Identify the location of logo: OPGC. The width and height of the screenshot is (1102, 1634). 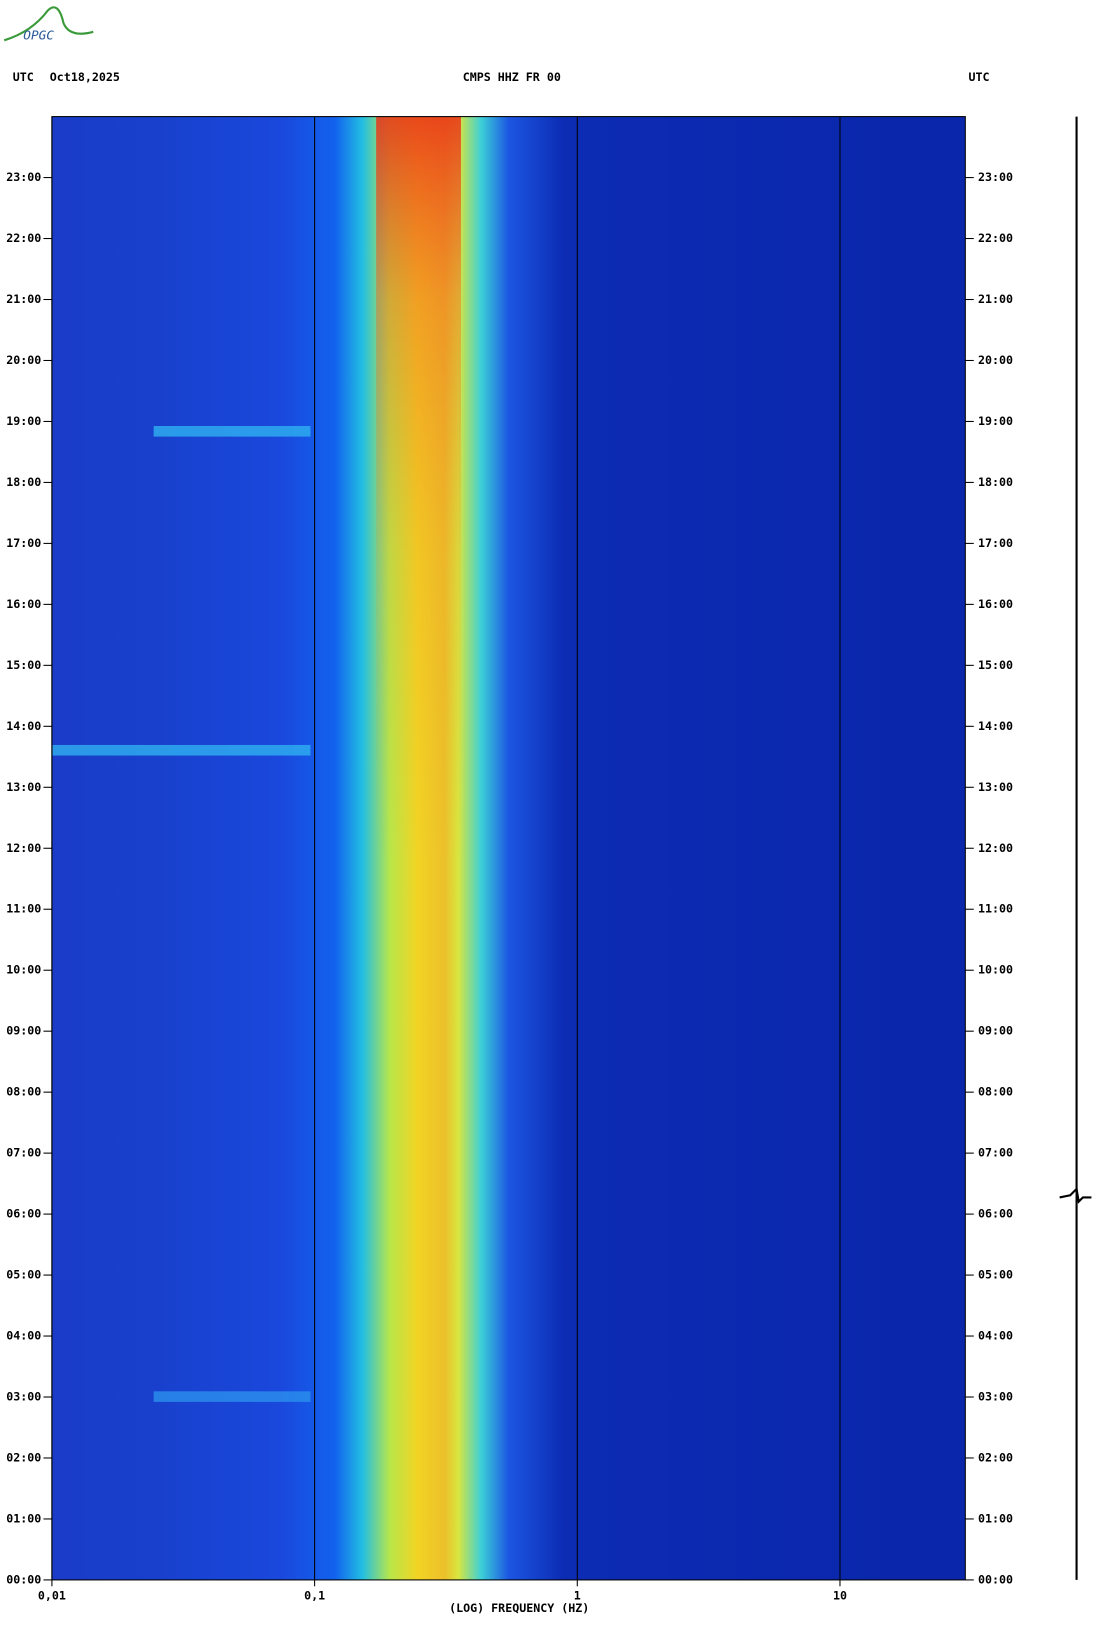
(48, 24).